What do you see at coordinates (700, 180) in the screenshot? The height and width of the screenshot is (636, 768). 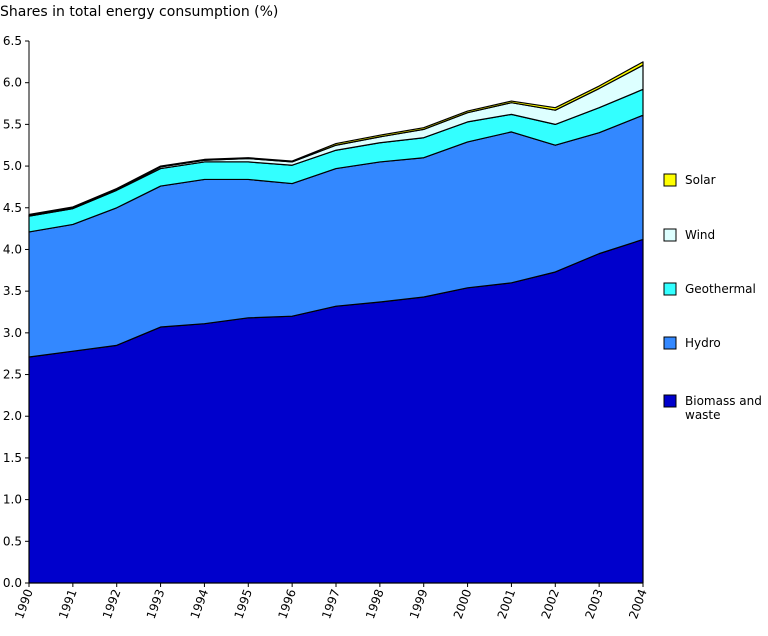 I see `legend-label-solar: Solar` at bounding box center [700, 180].